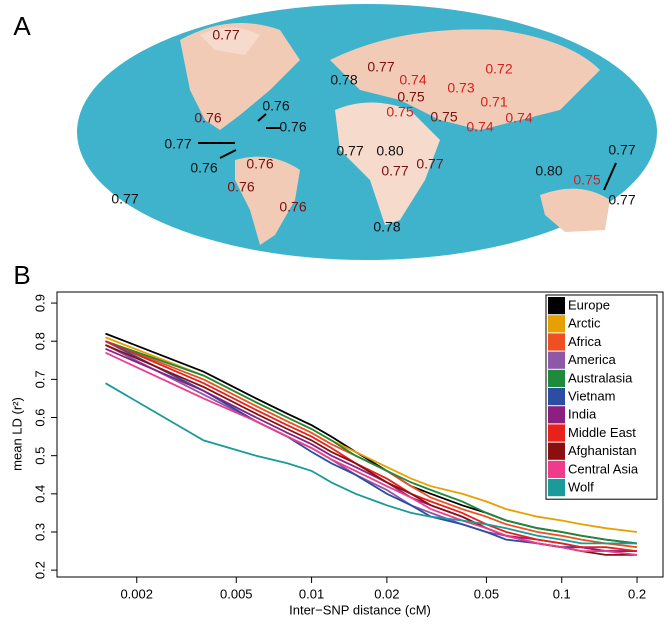  What do you see at coordinates (600, 377) in the screenshot?
I see `legend-label: Australasia` at bounding box center [600, 377].